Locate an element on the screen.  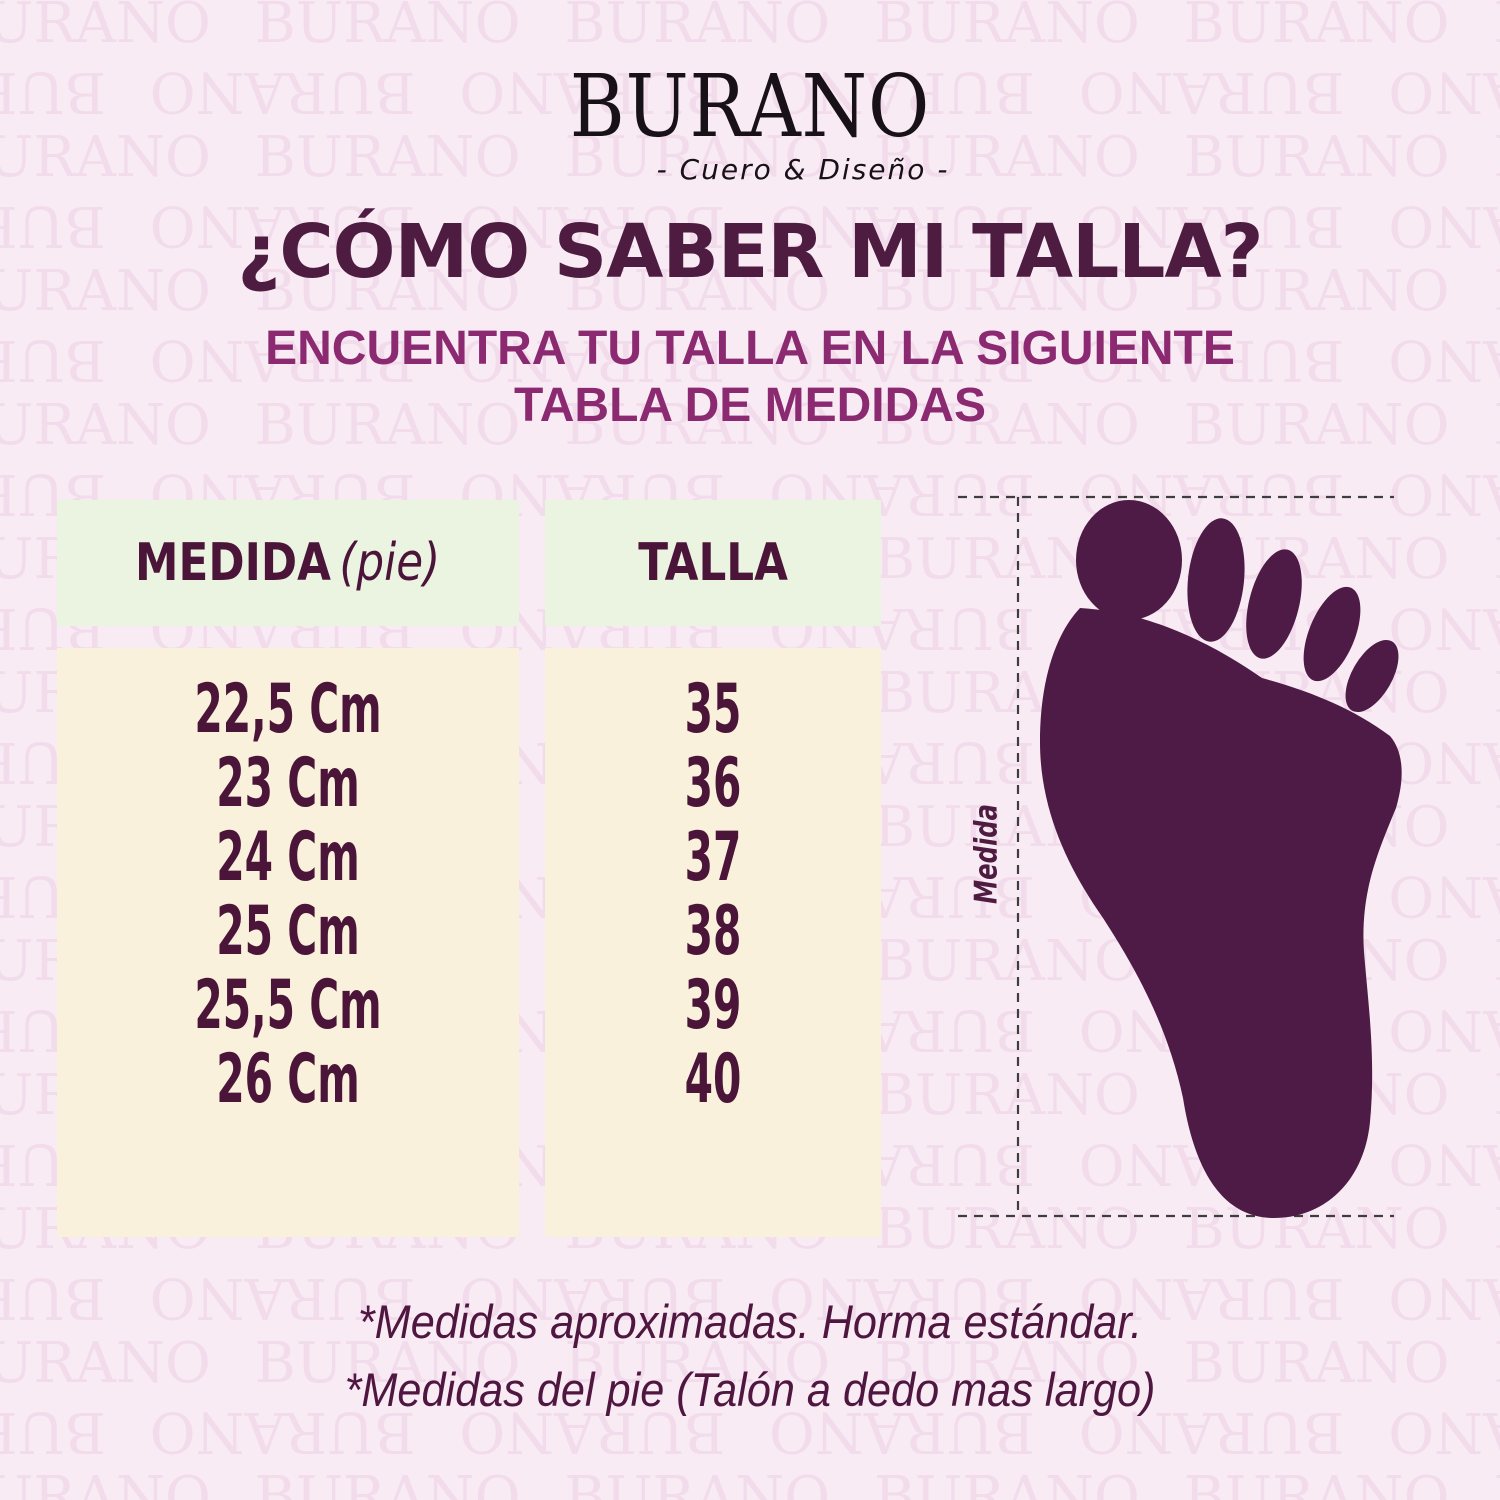
foot-measurement-diagram: Medida is located at coordinates (1180, 856).